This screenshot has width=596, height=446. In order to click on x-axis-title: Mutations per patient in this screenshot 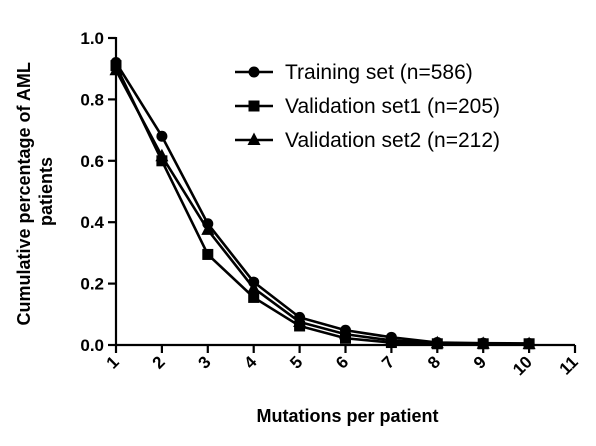, I will do `click(347, 416)`.